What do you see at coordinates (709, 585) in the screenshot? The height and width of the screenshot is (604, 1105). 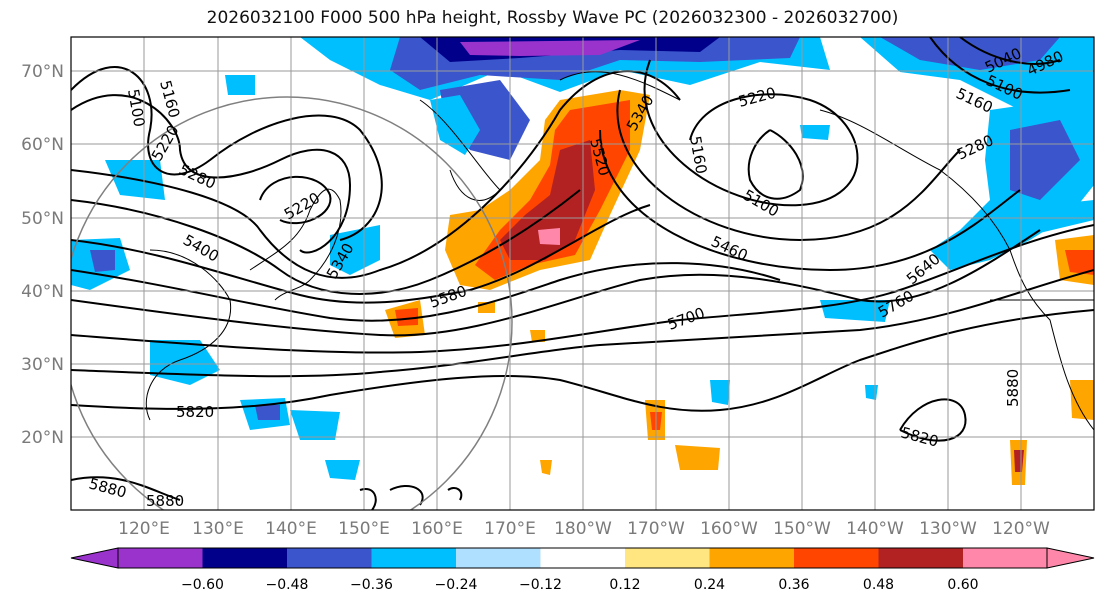 I see `colorbar-tick-label: 0.24` at bounding box center [709, 585].